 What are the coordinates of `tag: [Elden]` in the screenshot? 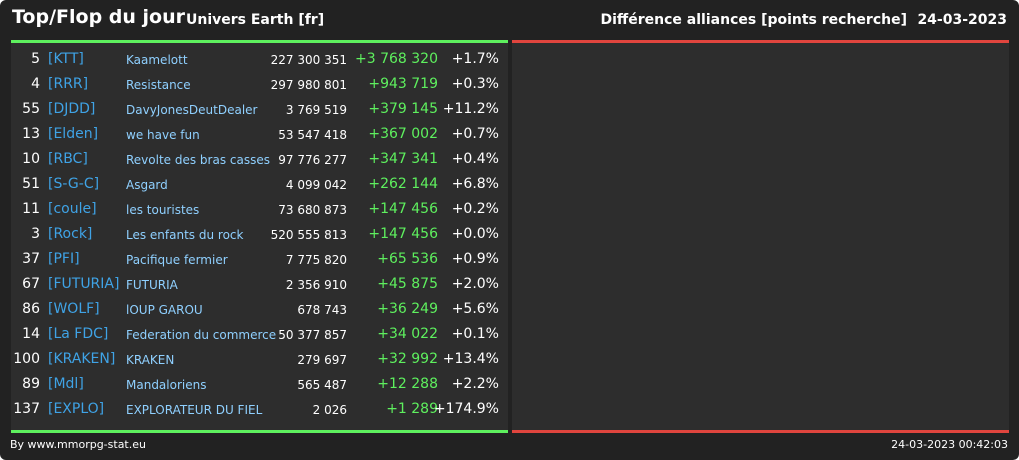 It's located at (73, 134).